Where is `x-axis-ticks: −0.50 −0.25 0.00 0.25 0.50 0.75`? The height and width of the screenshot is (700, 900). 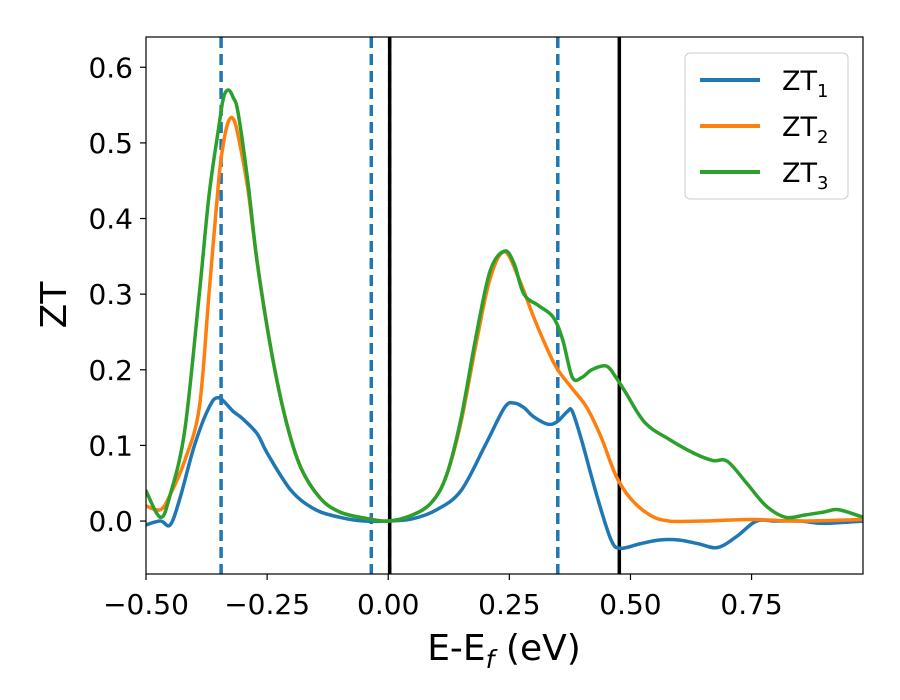
x-axis-ticks: −0.50 −0.25 0.00 0.25 0.50 0.75 is located at coordinates (443, 597).